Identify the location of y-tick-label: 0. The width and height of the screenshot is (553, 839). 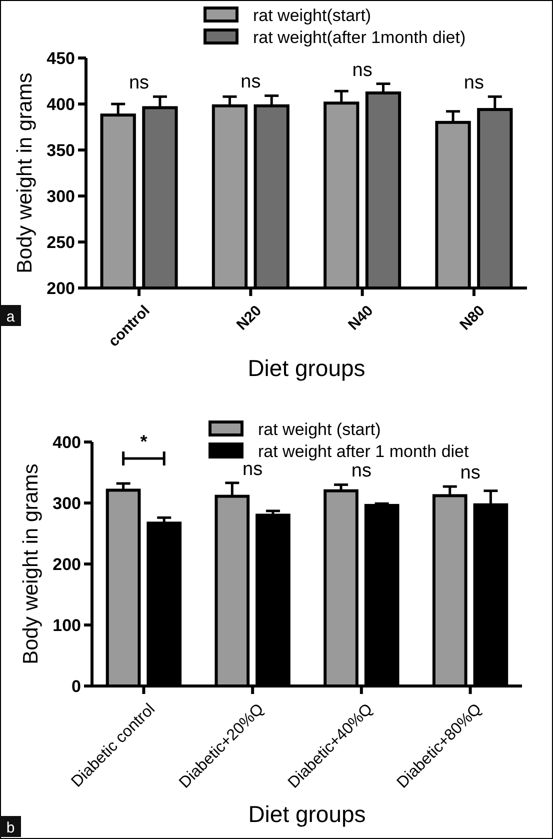
(76, 686).